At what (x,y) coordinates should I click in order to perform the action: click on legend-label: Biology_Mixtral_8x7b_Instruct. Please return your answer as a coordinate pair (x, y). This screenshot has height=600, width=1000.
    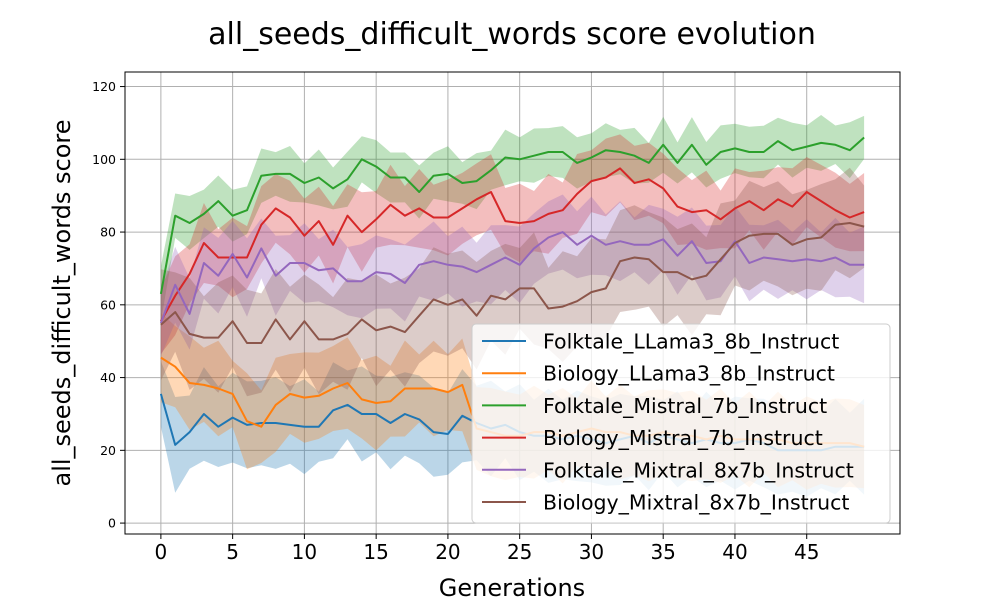
    Looking at the image, I should click on (696, 503).